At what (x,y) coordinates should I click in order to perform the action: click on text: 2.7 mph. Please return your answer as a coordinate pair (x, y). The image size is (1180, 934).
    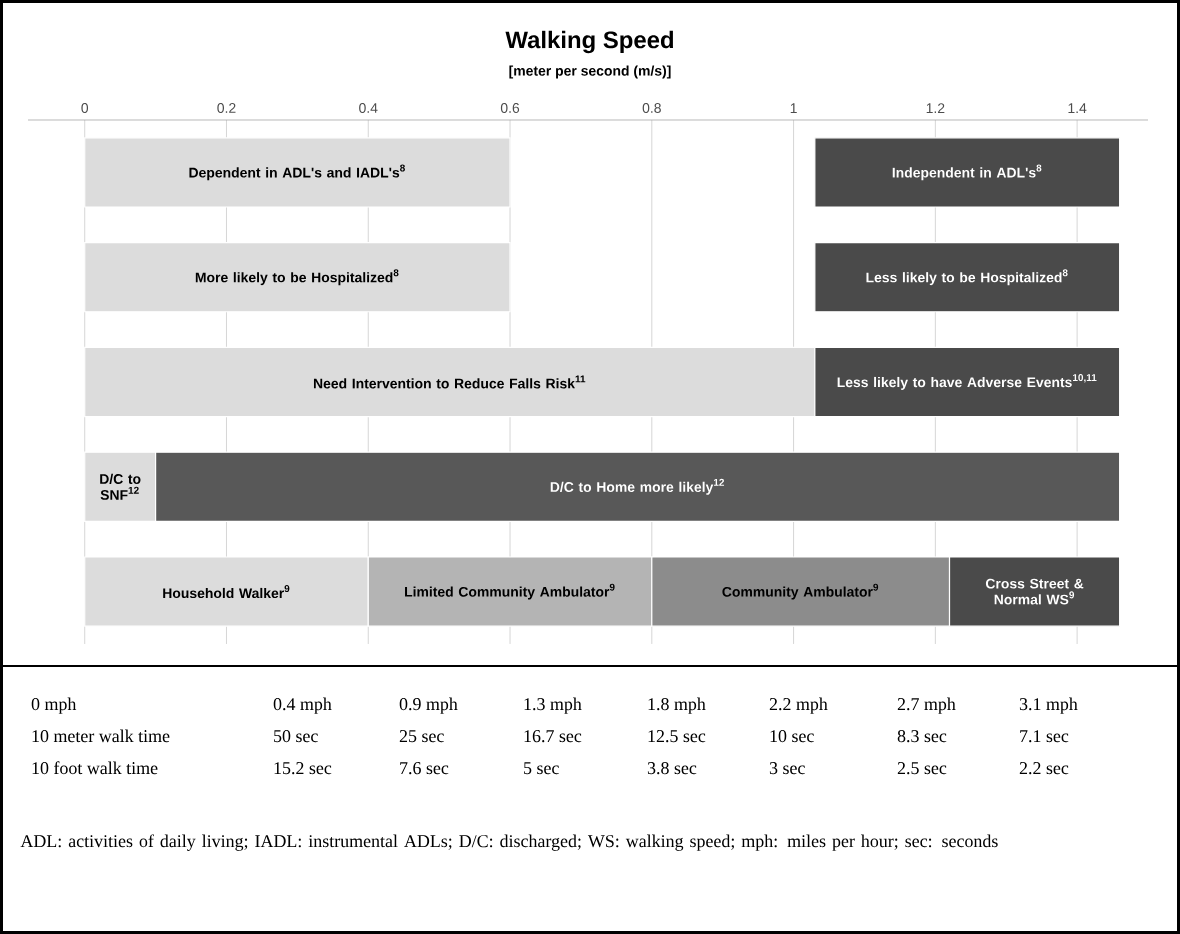
    Looking at the image, I should click on (926, 705).